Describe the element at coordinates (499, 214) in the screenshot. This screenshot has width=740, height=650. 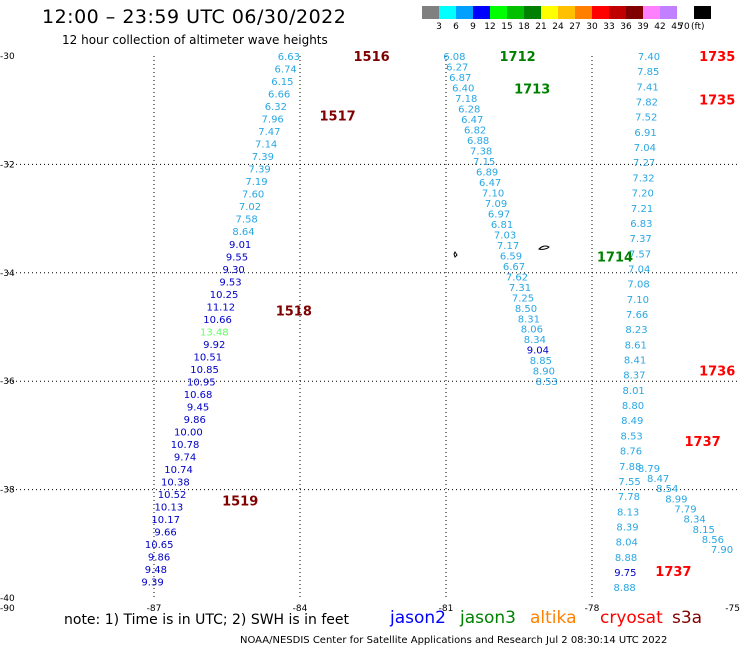
I see `wave-value: 6.97` at that location.